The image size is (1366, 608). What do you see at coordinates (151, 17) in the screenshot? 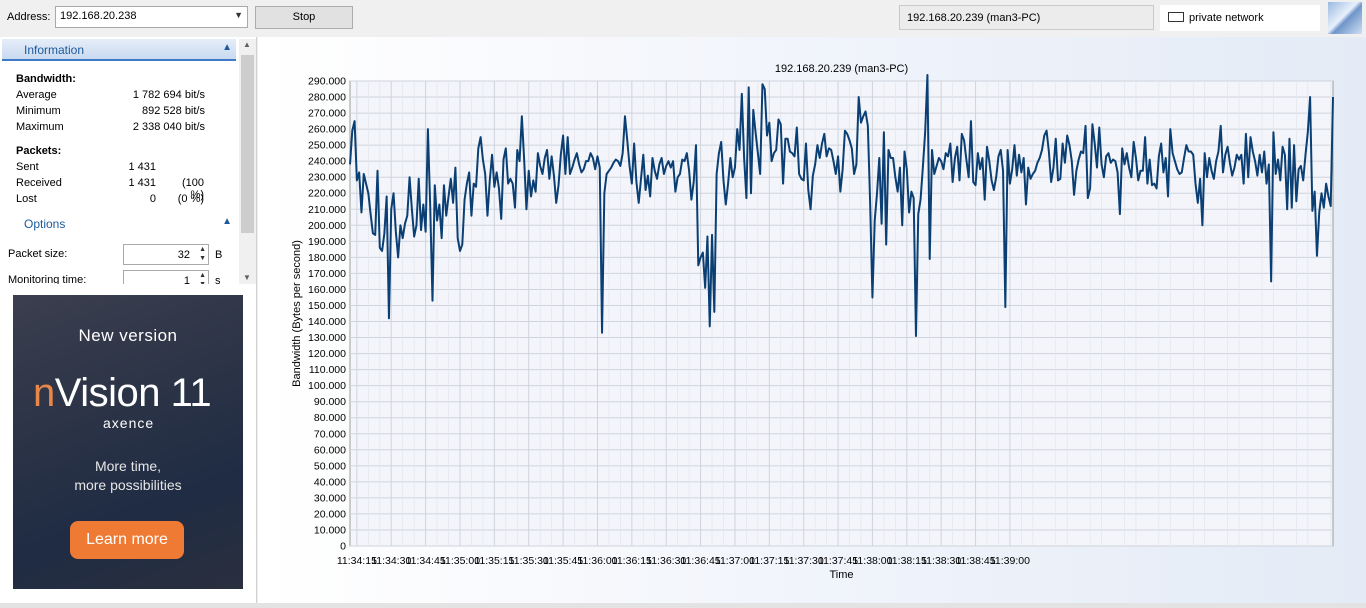
I see `address-combobox: 192.168.20.238 ▼` at bounding box center [151, 17].